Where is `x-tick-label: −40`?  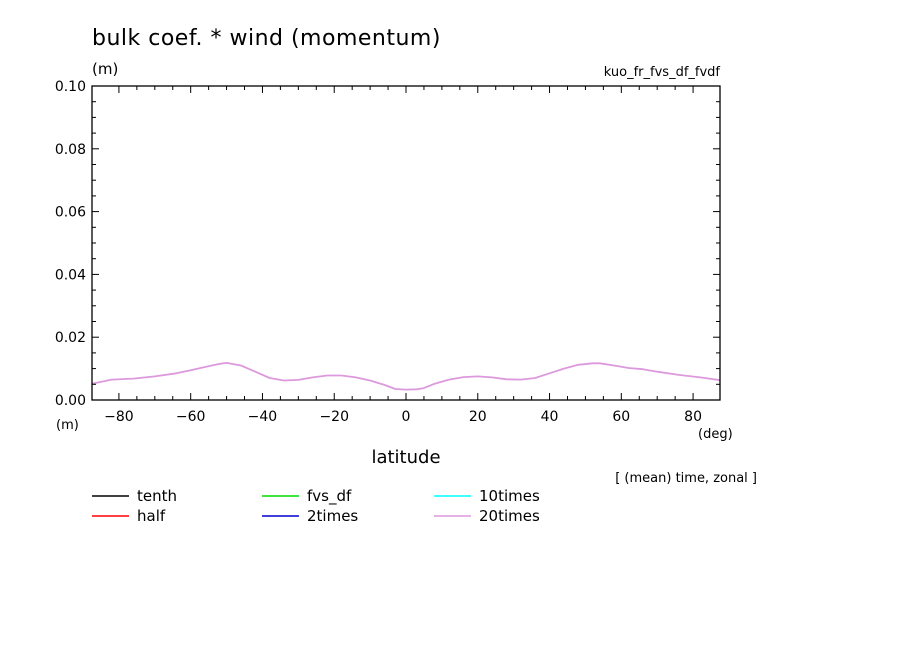
x-tick-label: −40 is located at coordinates (263, 417).